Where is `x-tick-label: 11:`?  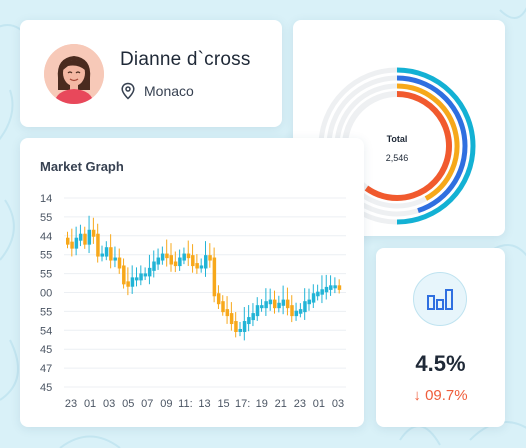 x-tick-label: 11: is located at coordinates (185, 404).